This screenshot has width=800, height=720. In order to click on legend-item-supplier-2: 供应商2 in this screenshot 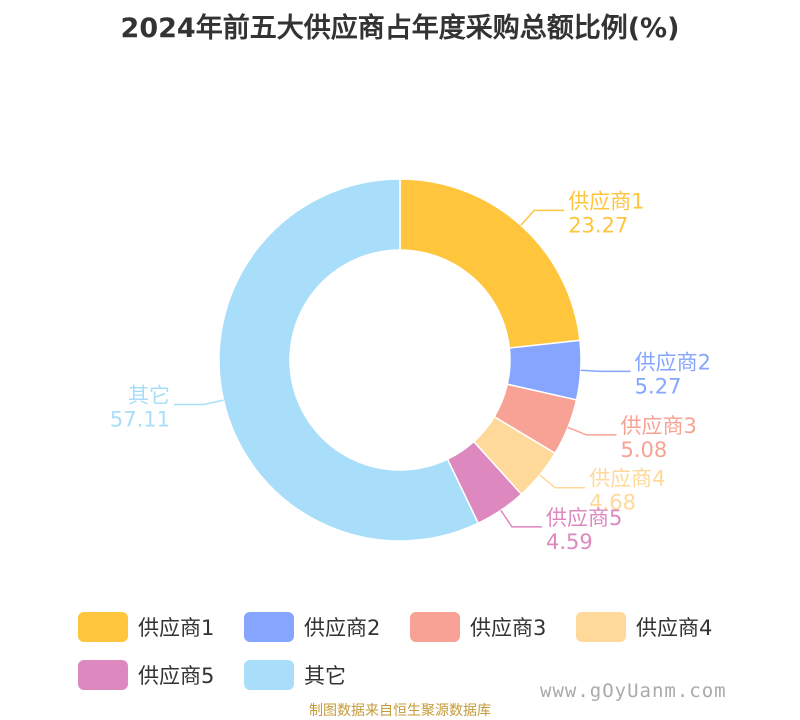, I will do `click(312, 627)`.